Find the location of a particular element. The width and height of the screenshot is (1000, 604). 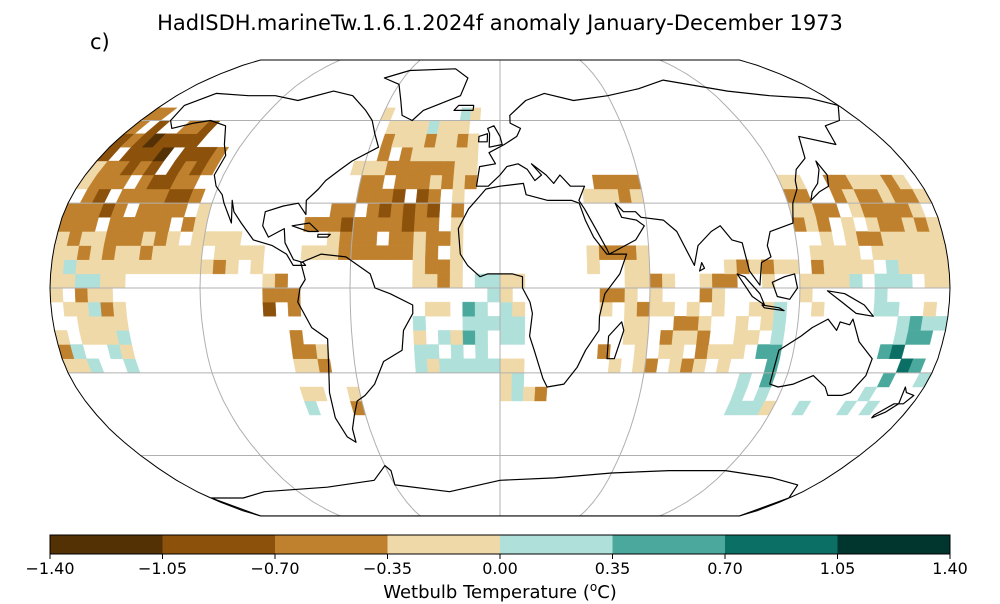

panel-label: c) is located at coordinates (100, 42).